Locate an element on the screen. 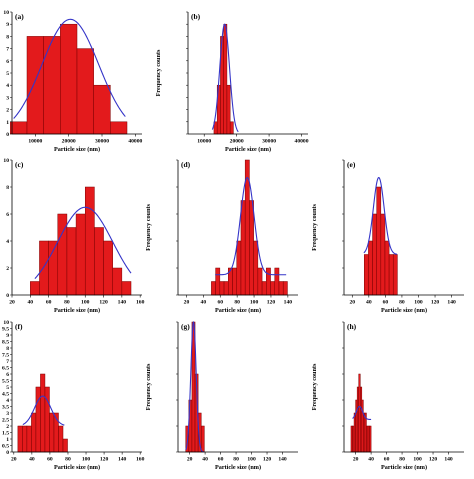 The width and height of the screenshot is (474, 479). y-tick-label: 8.5 is located at coordinates (5, 343).